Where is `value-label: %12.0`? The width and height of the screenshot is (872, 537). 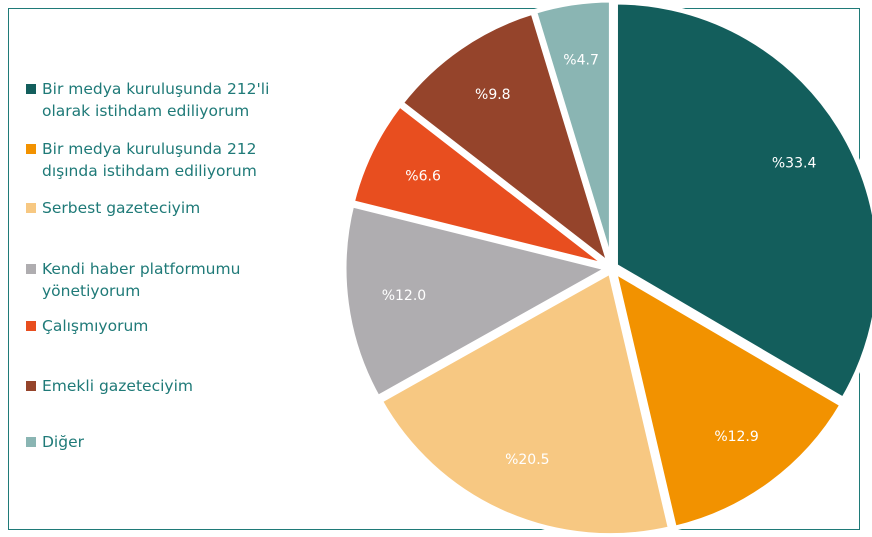 value-label: %12.0 is located at coordinates (404, 296).